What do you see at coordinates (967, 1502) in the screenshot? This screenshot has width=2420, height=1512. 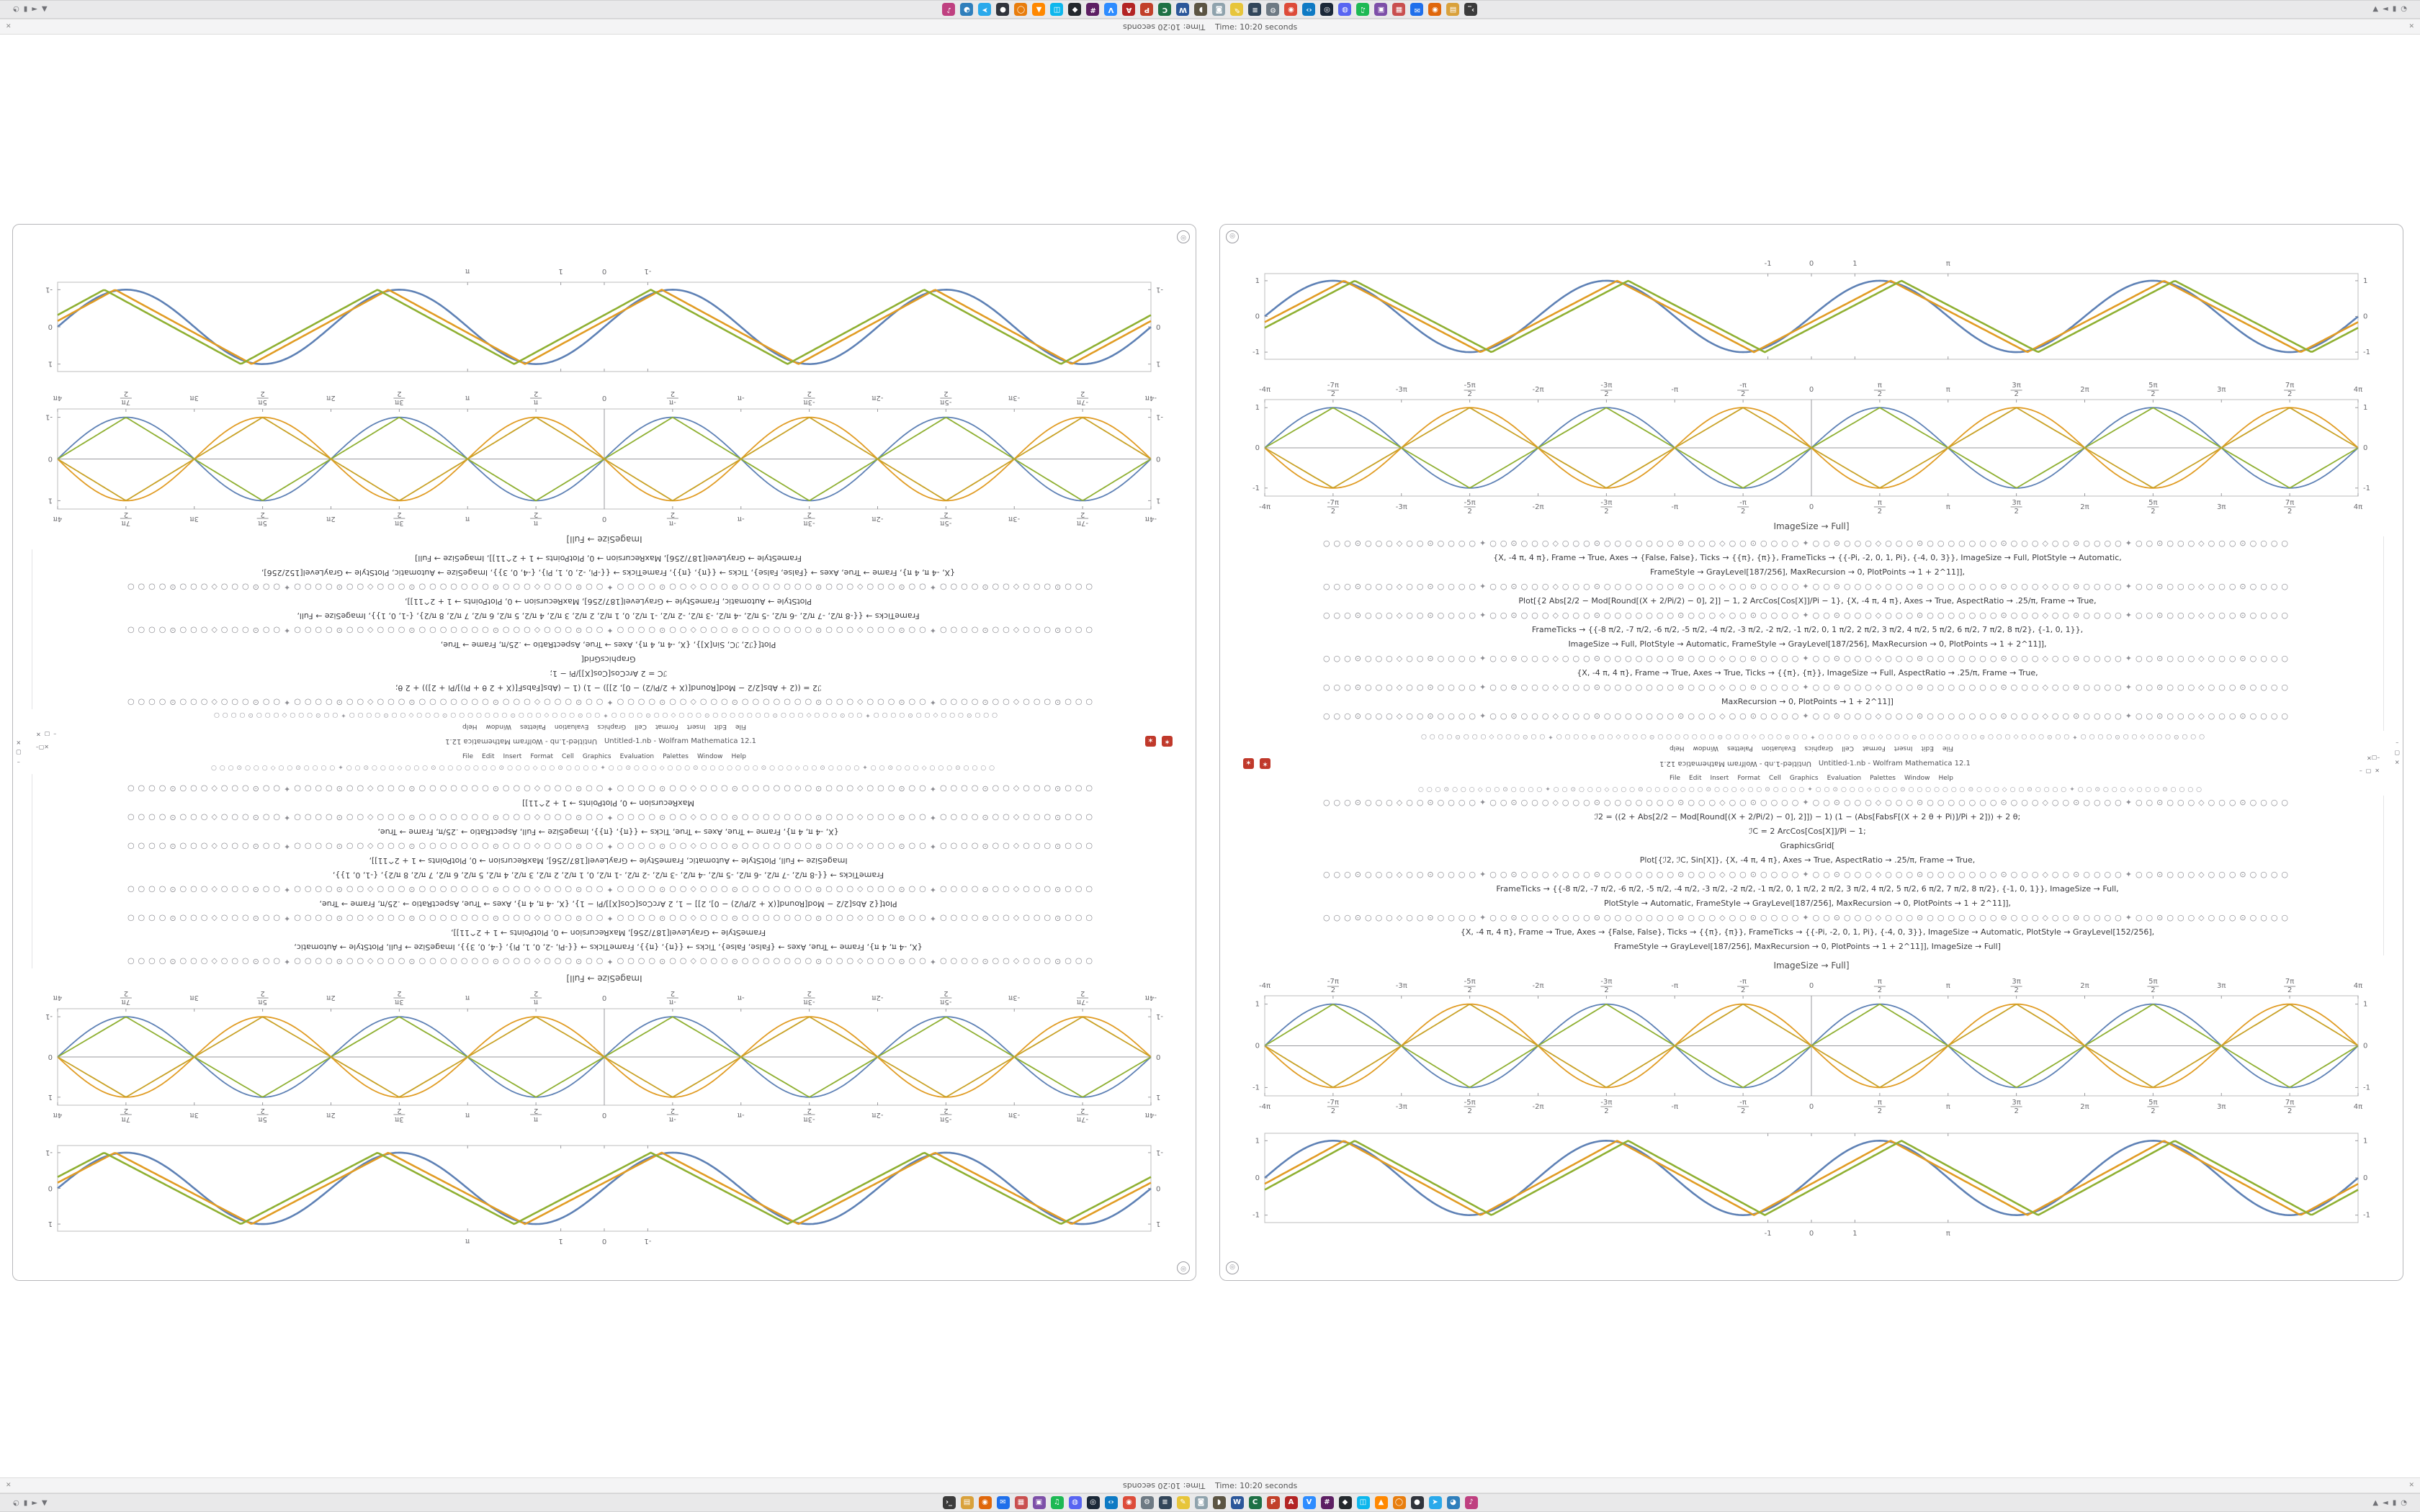 I see `taskbar-icon-file-manager: ▤` at bounding box center [967, 1502].